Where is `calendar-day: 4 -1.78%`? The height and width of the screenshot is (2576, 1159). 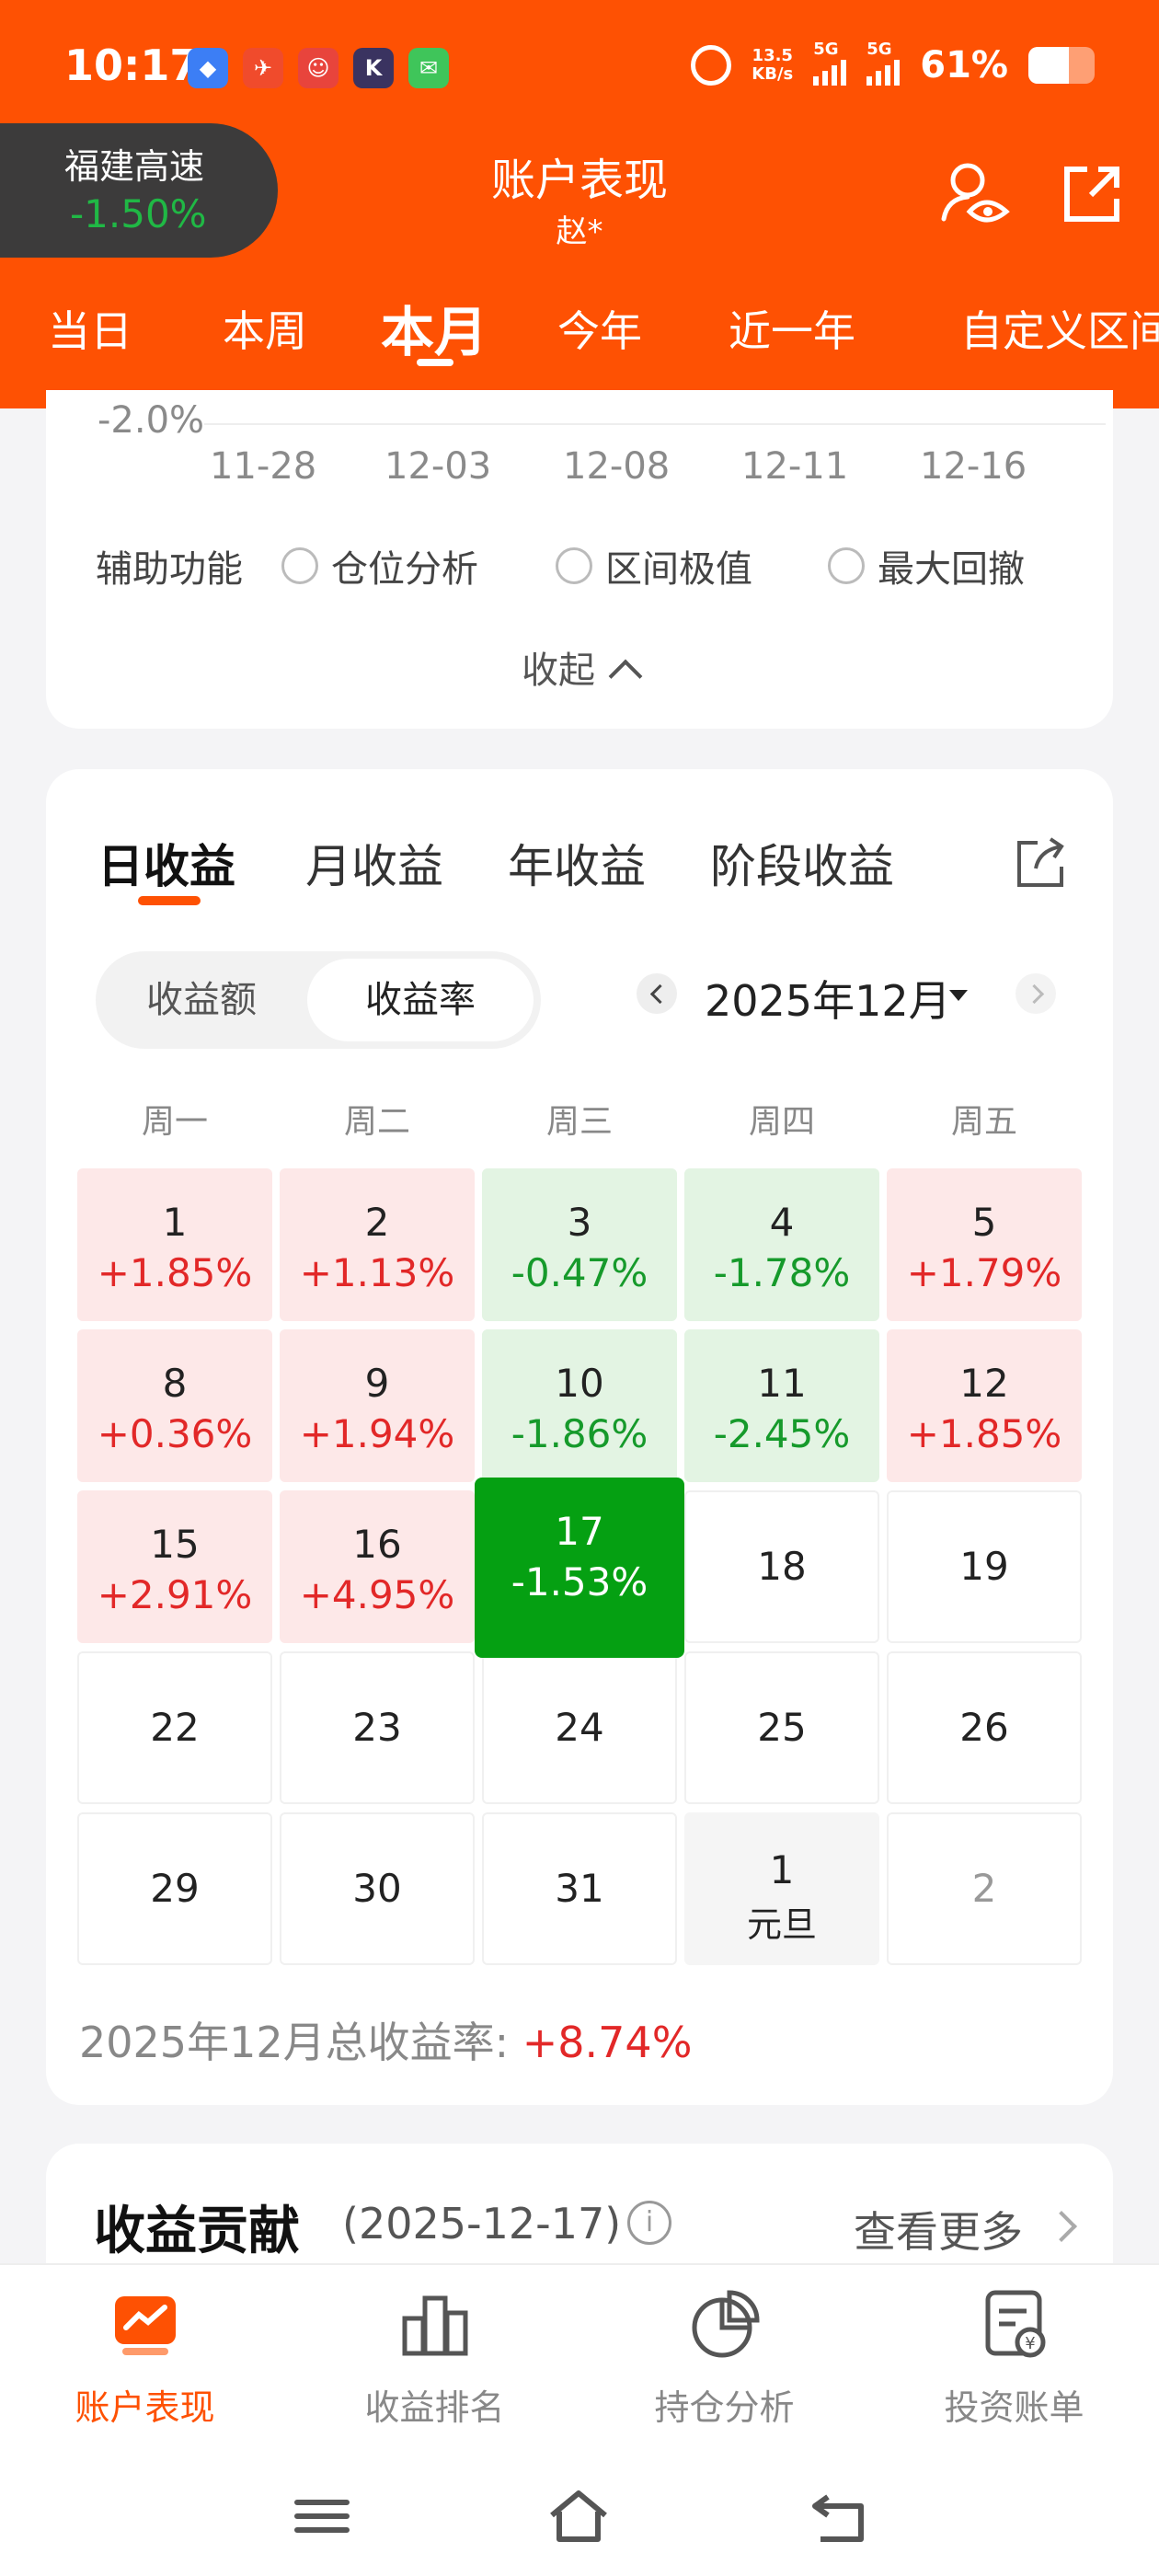
calendar-day: 4 -1.78% is located at coordinates (781, 1244).